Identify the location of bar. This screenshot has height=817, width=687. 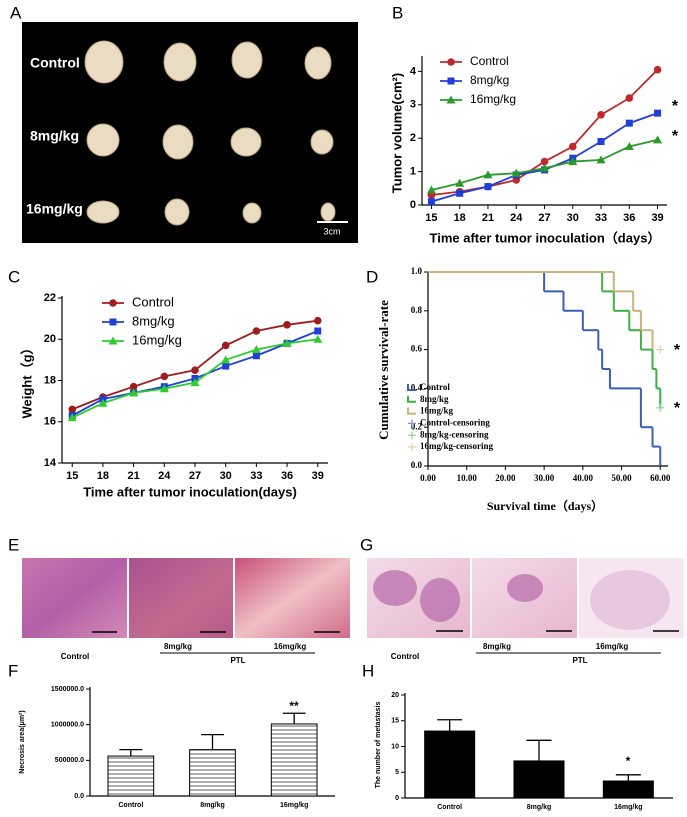
(131, 776).